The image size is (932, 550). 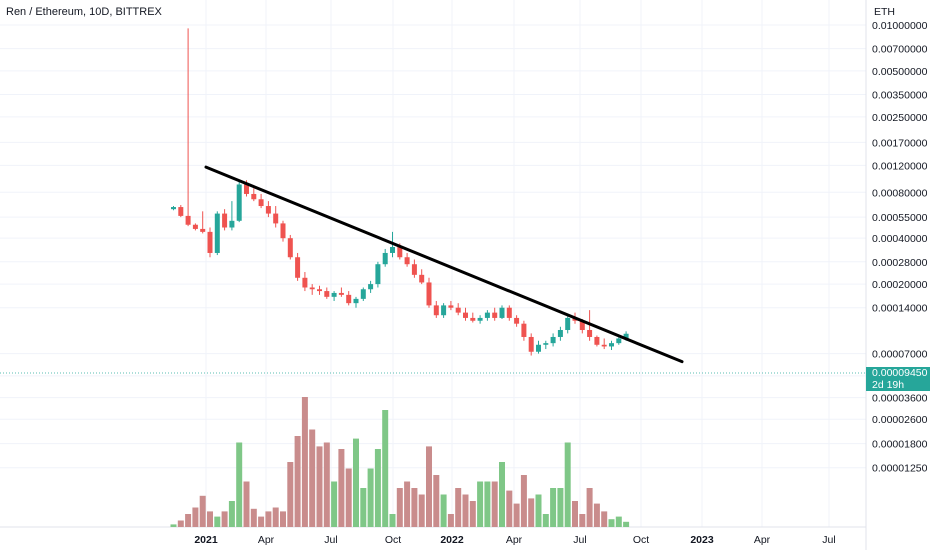 I want to click on time-tick-label: Oct, so click(x=641, y=540).